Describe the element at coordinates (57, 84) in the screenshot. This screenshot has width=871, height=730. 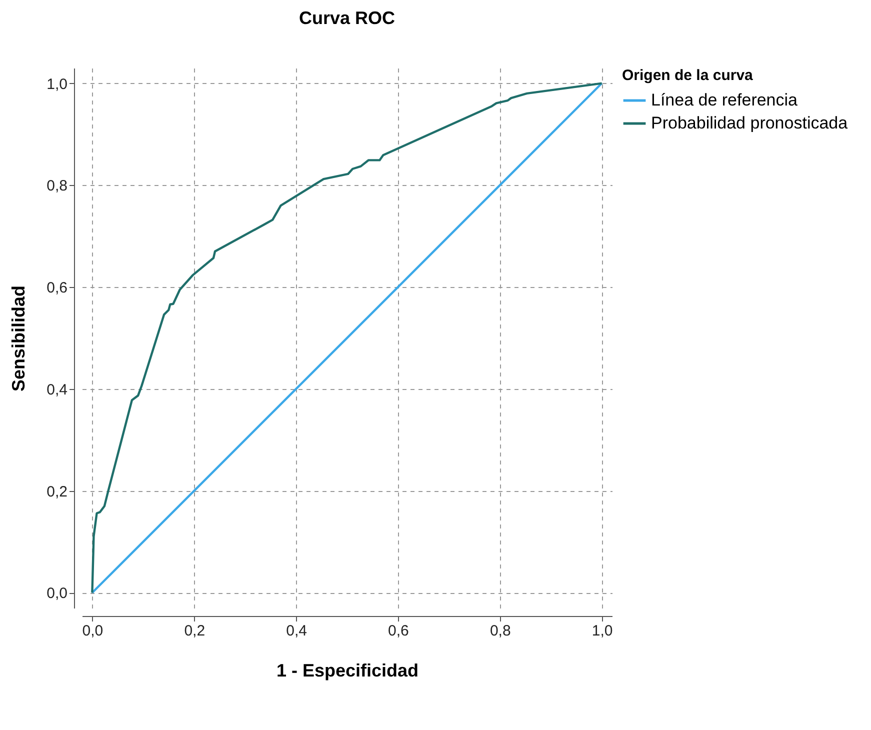
I see `y-tick-label: 1,0` at that location.